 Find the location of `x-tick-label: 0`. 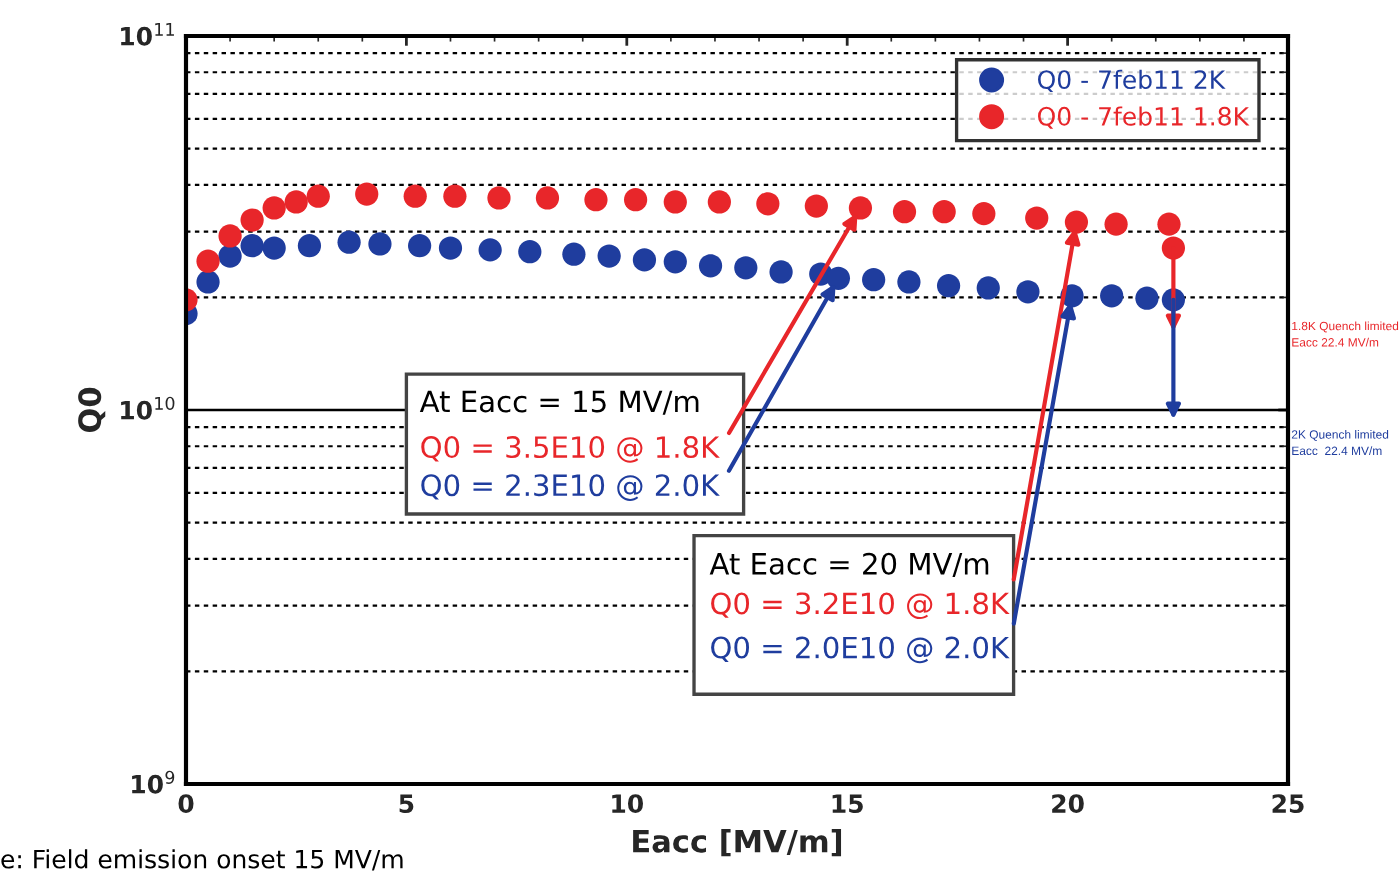

x-tick-label: 0 is located at coordinates (186, 804).